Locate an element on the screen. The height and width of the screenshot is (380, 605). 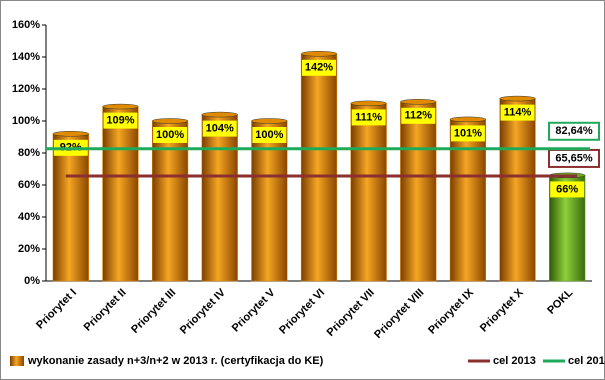
target-label-box is located at coordinates (574, 131).